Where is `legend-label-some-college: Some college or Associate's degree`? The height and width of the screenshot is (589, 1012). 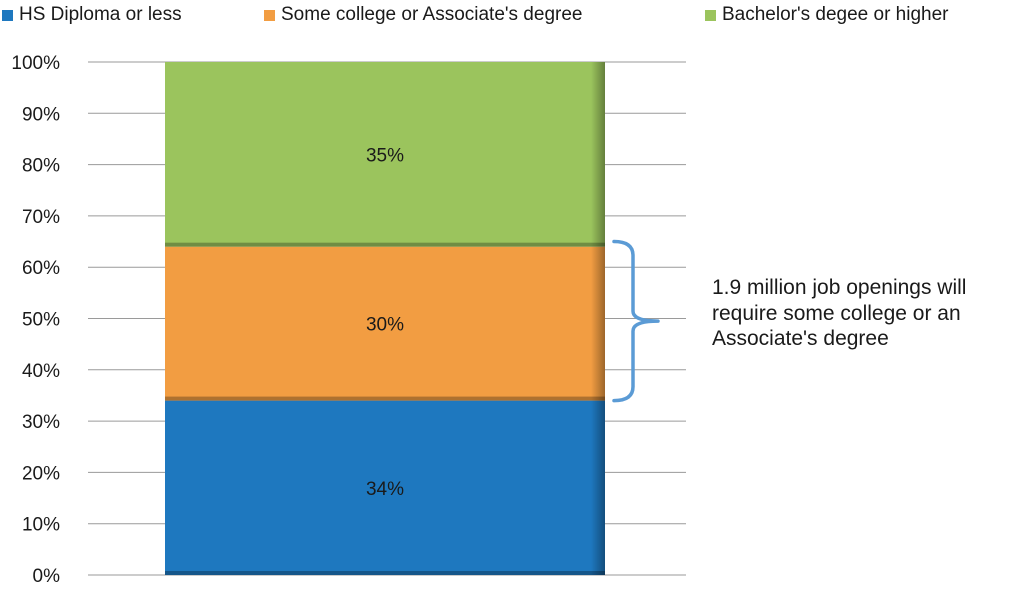 legend-label-some-college: Some college or Associate's degree is located at coordinates (432, 14).